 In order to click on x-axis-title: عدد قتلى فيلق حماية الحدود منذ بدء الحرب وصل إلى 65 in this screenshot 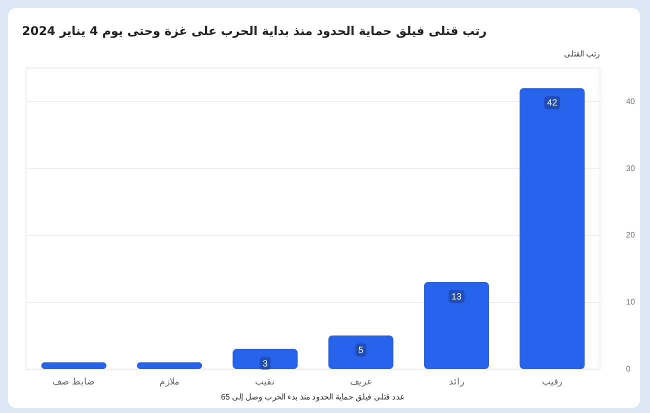, I will do `click(313, 397)`.